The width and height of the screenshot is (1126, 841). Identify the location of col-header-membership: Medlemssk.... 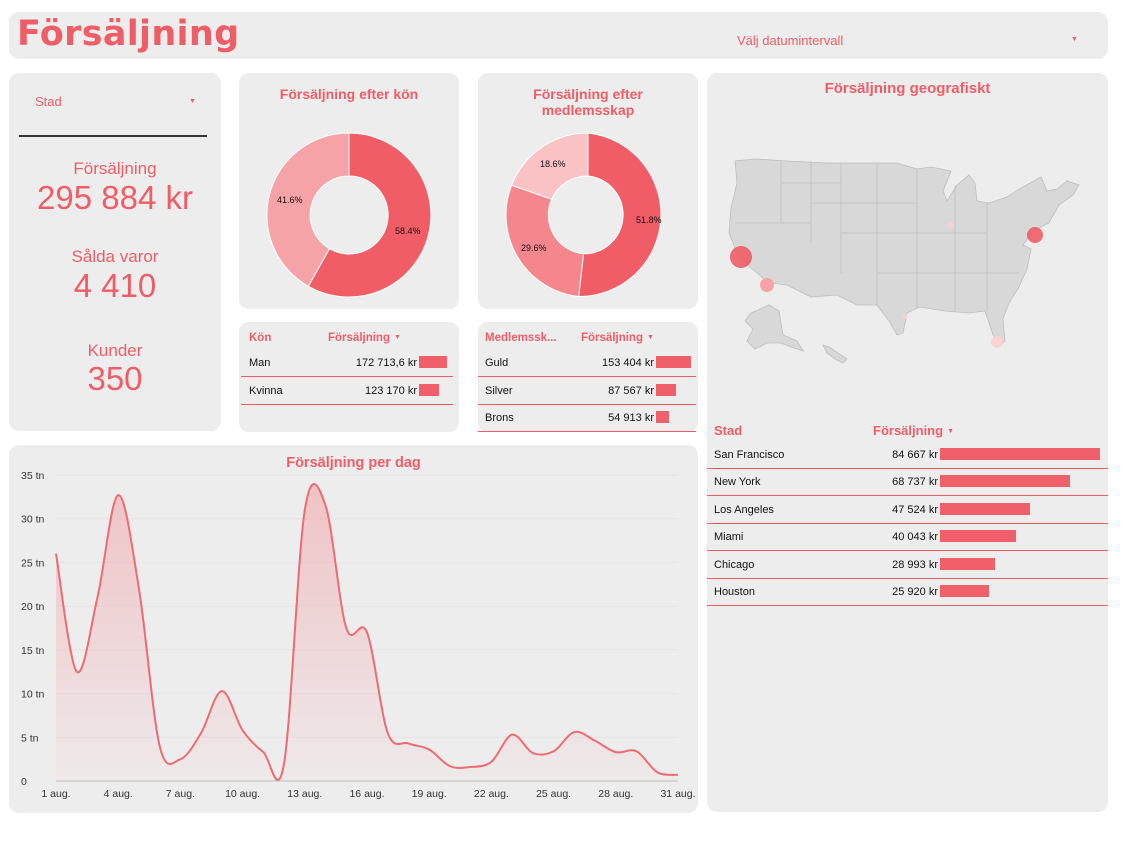
(521, 338).